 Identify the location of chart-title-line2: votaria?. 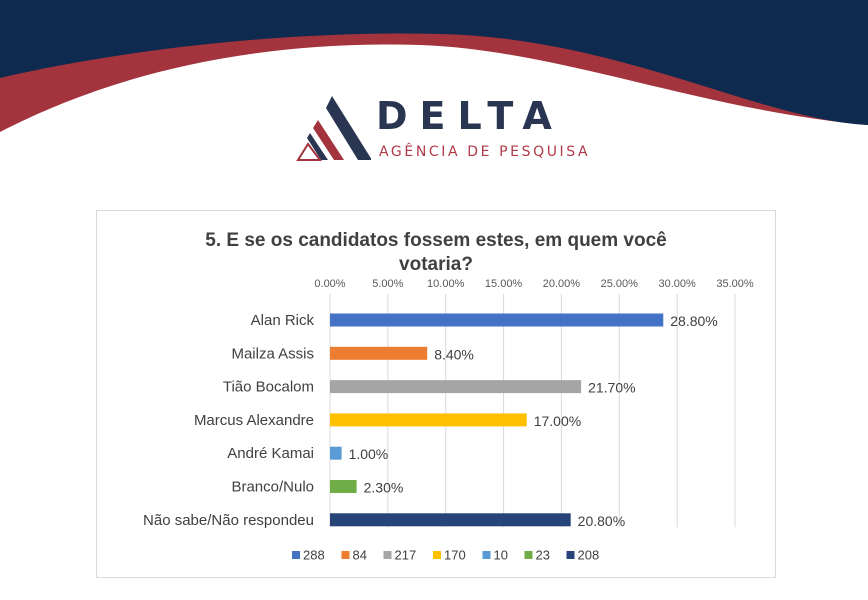
(436, 264).